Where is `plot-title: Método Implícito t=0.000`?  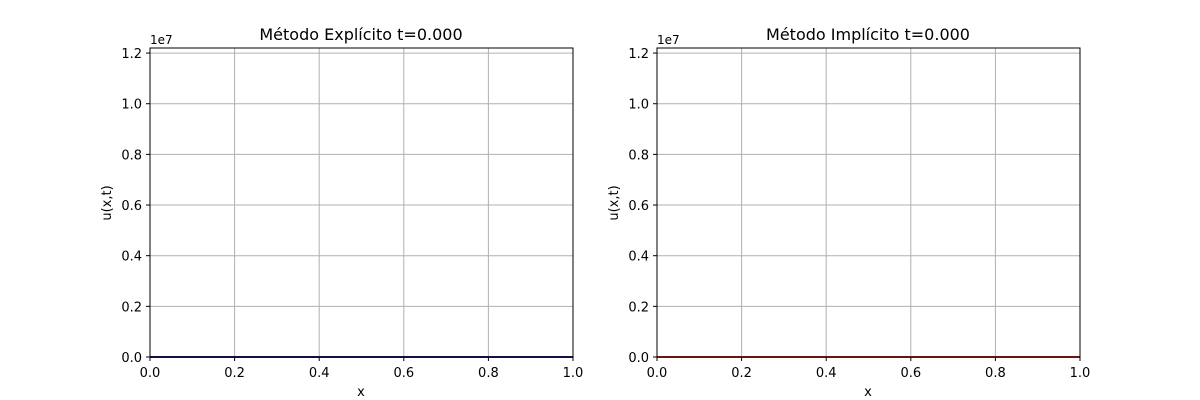
plot-title: Método Implícito t=0.000 is located at coordinates (868, 34).